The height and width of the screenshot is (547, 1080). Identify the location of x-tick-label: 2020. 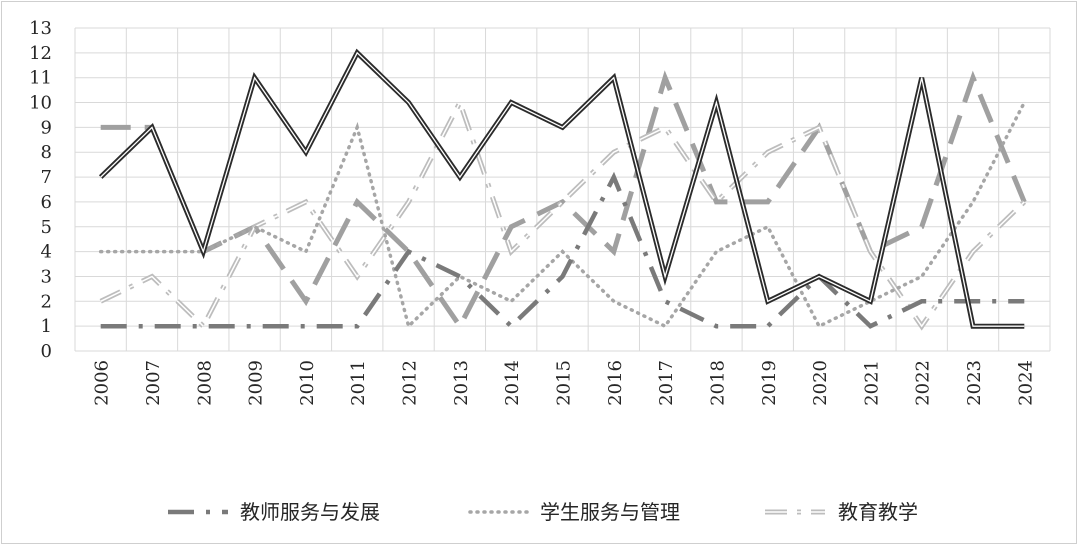
(820, 383).